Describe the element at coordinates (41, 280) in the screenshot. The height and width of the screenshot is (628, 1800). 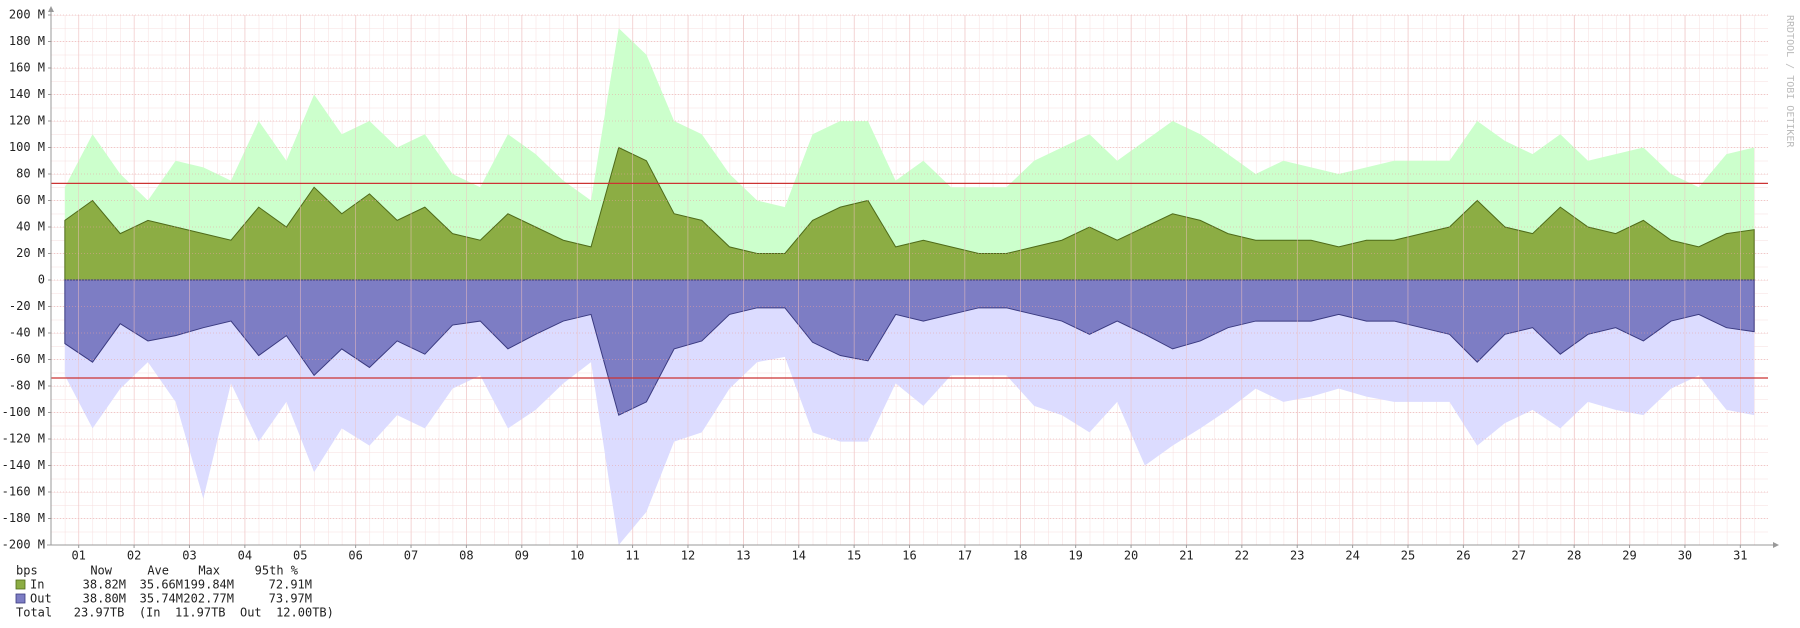
I see `y-tick-label: 0` at that location.